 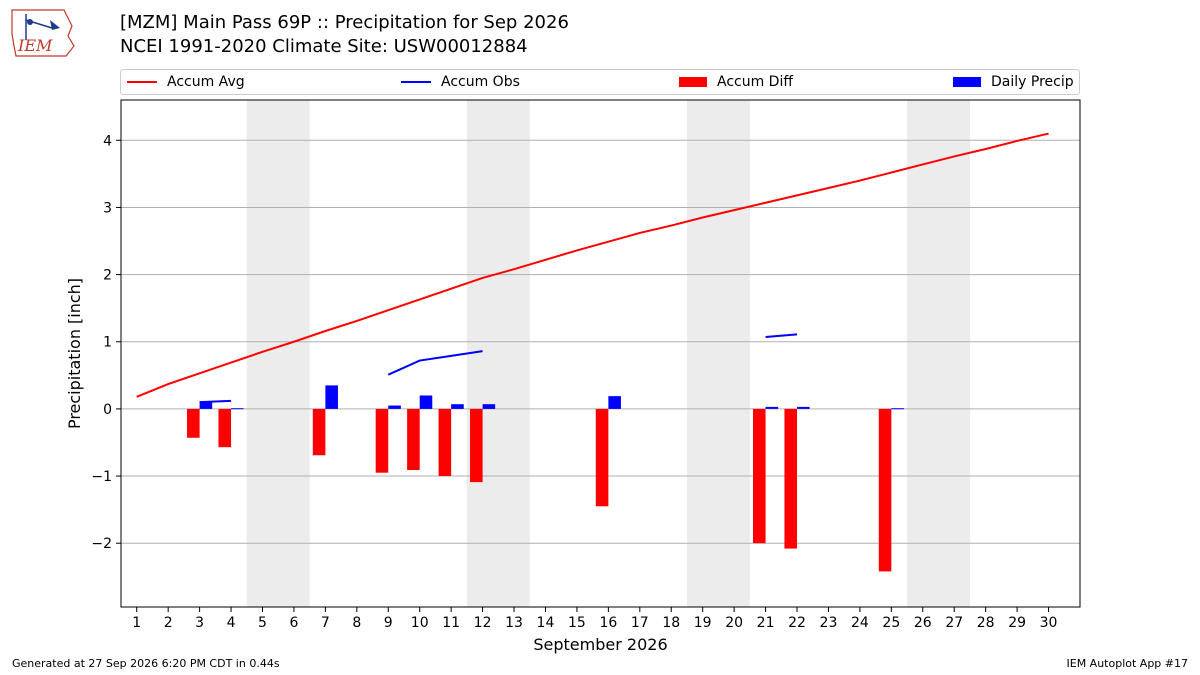 I want to click on y-axis-label: Precipitation [inch], so click(x=74, y=353).